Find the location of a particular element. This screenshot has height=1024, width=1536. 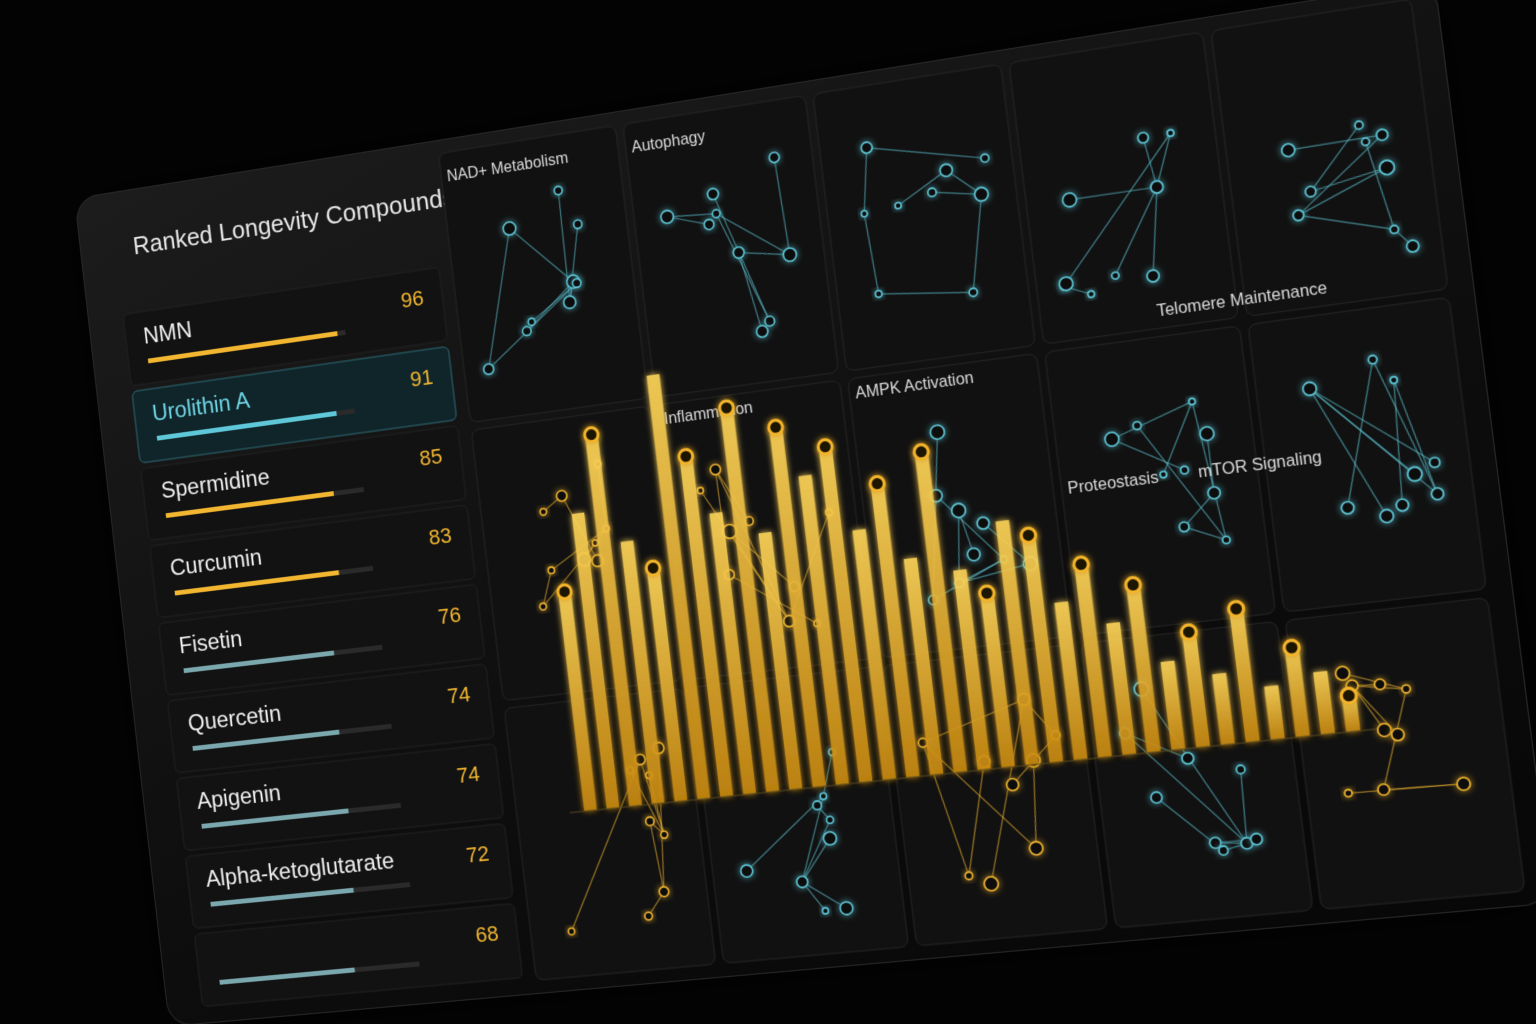

compound-score: 85 is located at coordinates (430, 457).